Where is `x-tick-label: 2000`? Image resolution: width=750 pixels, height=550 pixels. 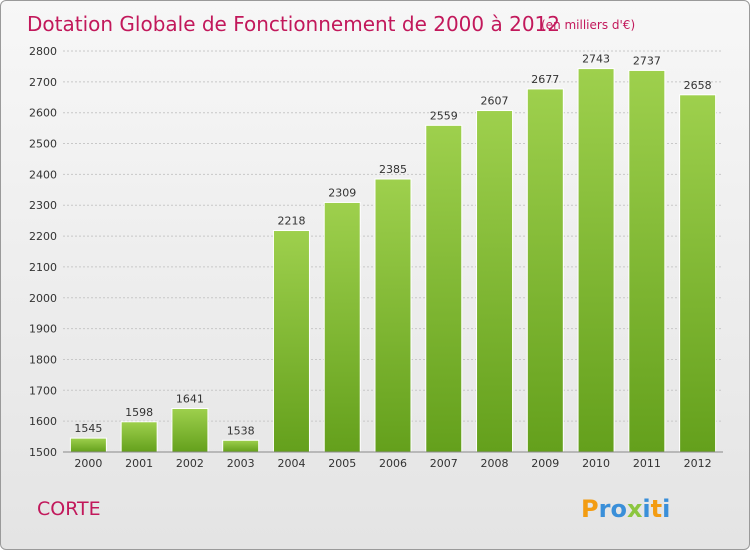 x-tick-label: 2000 is located at coordinates (88, 463).